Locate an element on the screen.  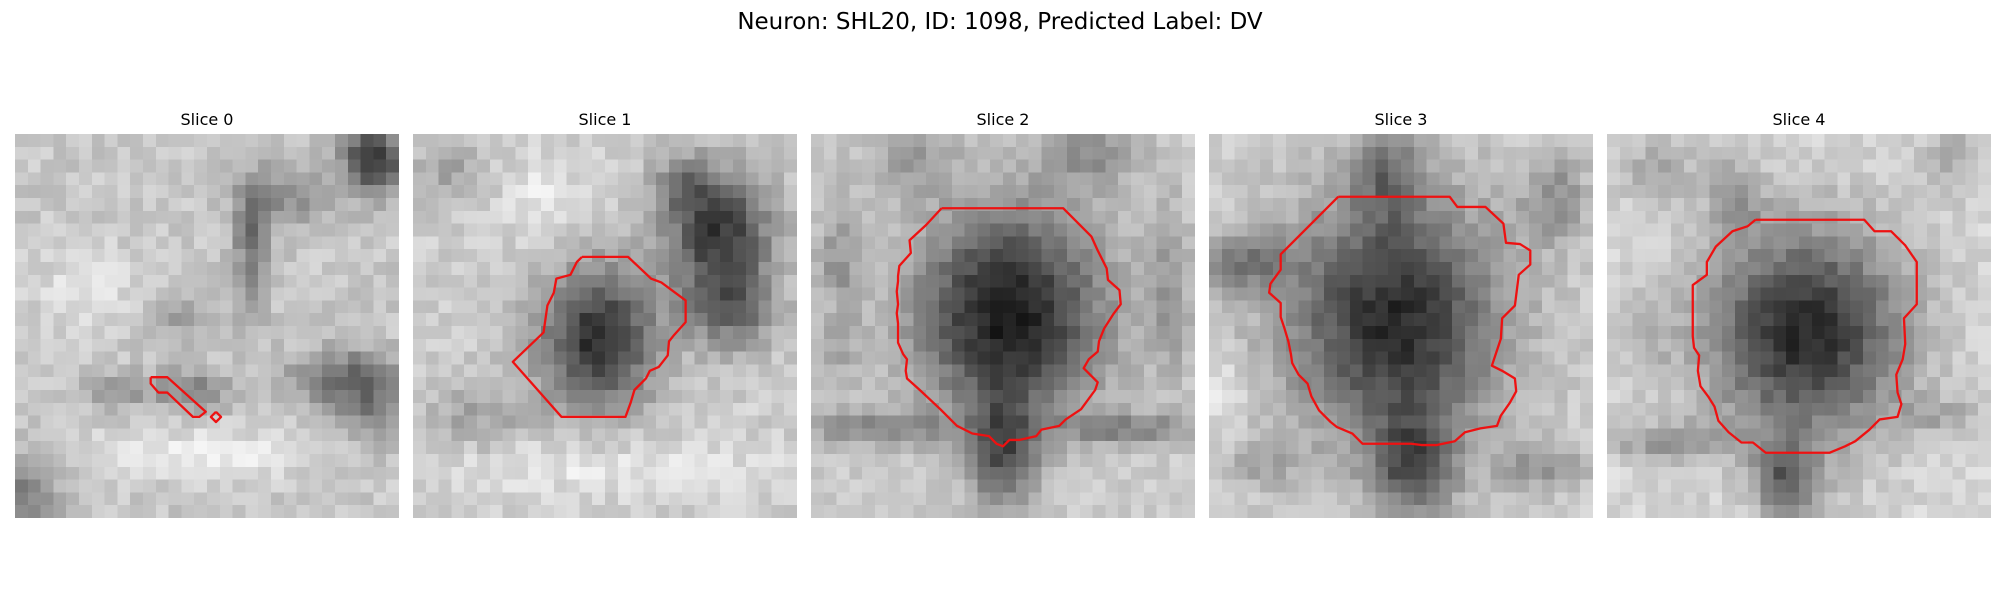
slice-panel-0: Slice 0 is located at coordinates (207, 313).